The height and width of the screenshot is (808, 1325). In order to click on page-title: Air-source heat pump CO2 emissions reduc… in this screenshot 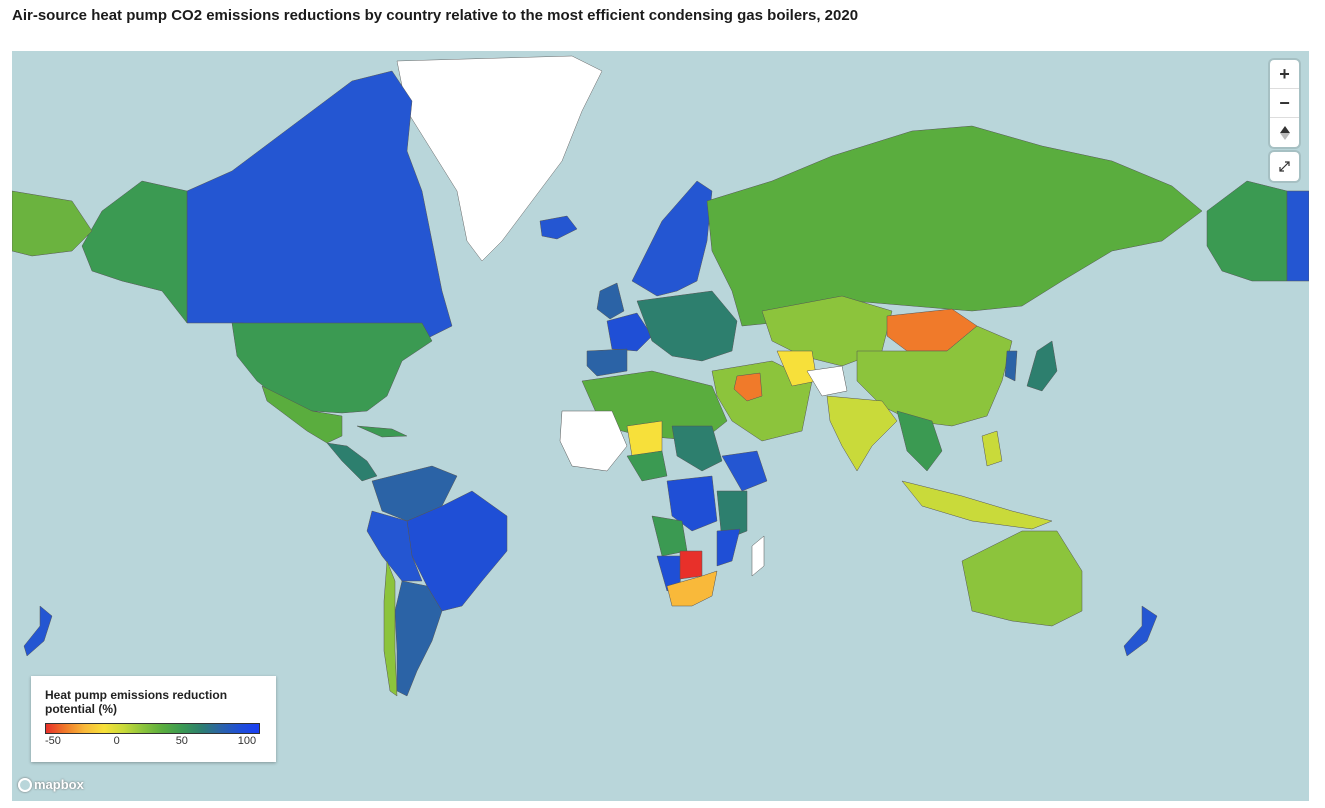, I will do `click(435, 15)`.